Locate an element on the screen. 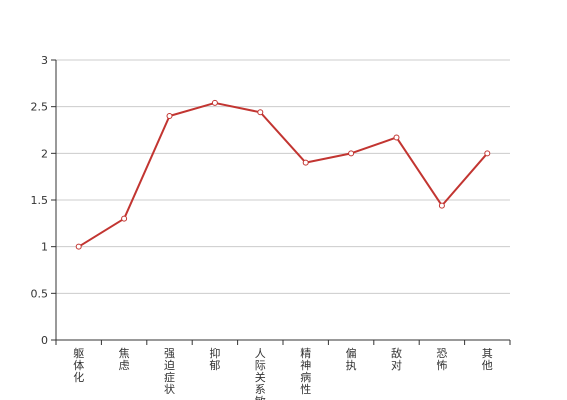 The width and height of the screenshot is (567, 400). x-tick-label: 精神病性 is located at coordinates (305, 371).